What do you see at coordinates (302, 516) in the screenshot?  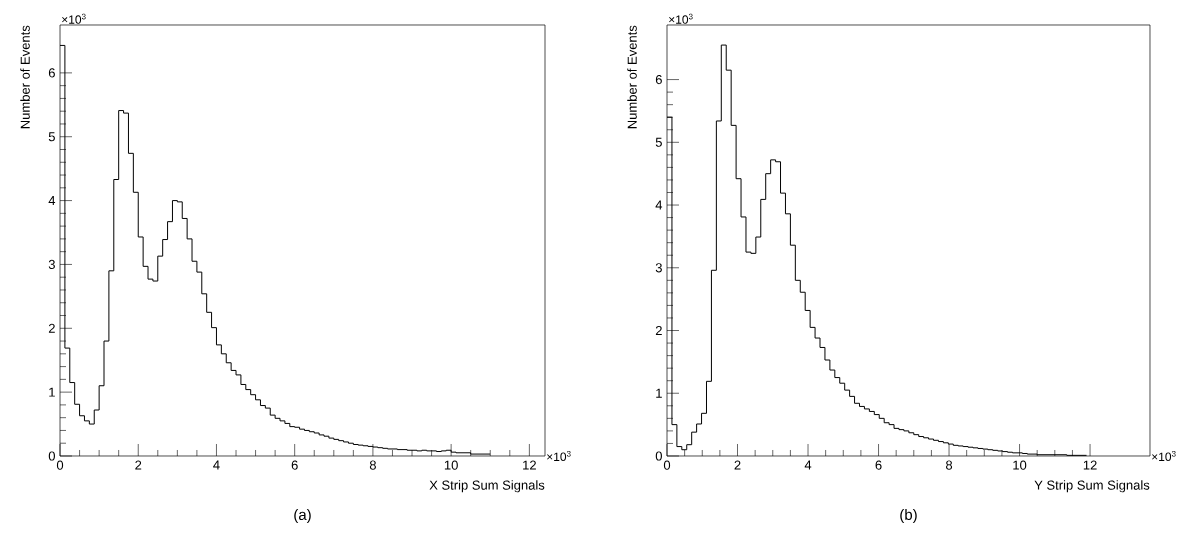 I see `text: (a)` at bounding box center [302, 516].